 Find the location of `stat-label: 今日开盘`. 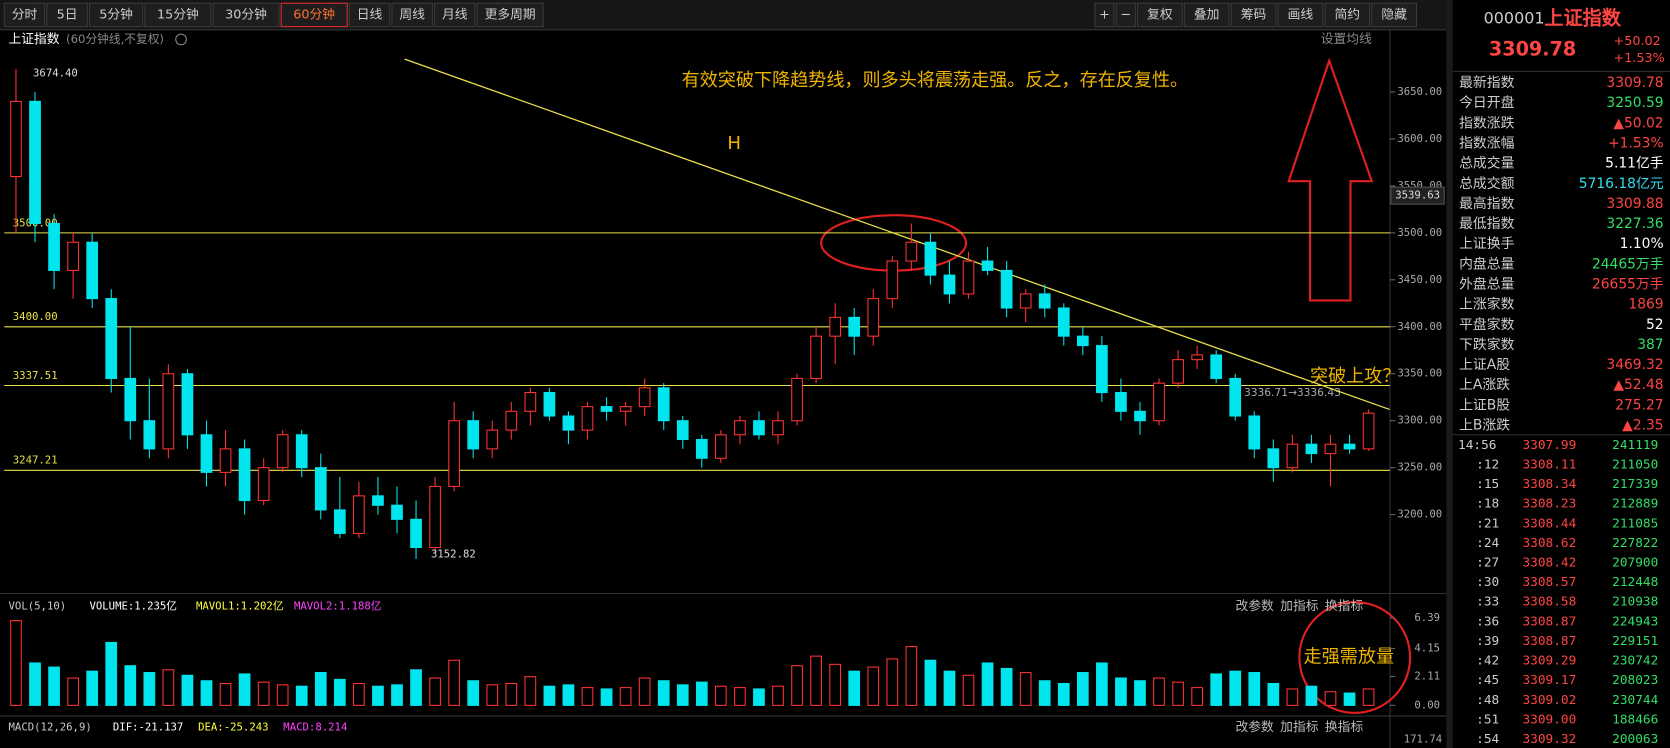

stat-label: 今日开盘 is located at coordinates (1486, 102).